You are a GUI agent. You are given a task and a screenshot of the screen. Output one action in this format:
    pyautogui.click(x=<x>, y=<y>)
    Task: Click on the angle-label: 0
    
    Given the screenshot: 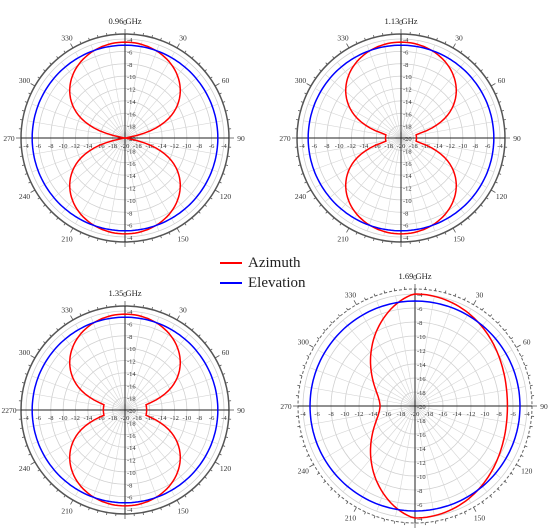 What is the action you would take?
    pyautogui.click(x=415, y=277)
    